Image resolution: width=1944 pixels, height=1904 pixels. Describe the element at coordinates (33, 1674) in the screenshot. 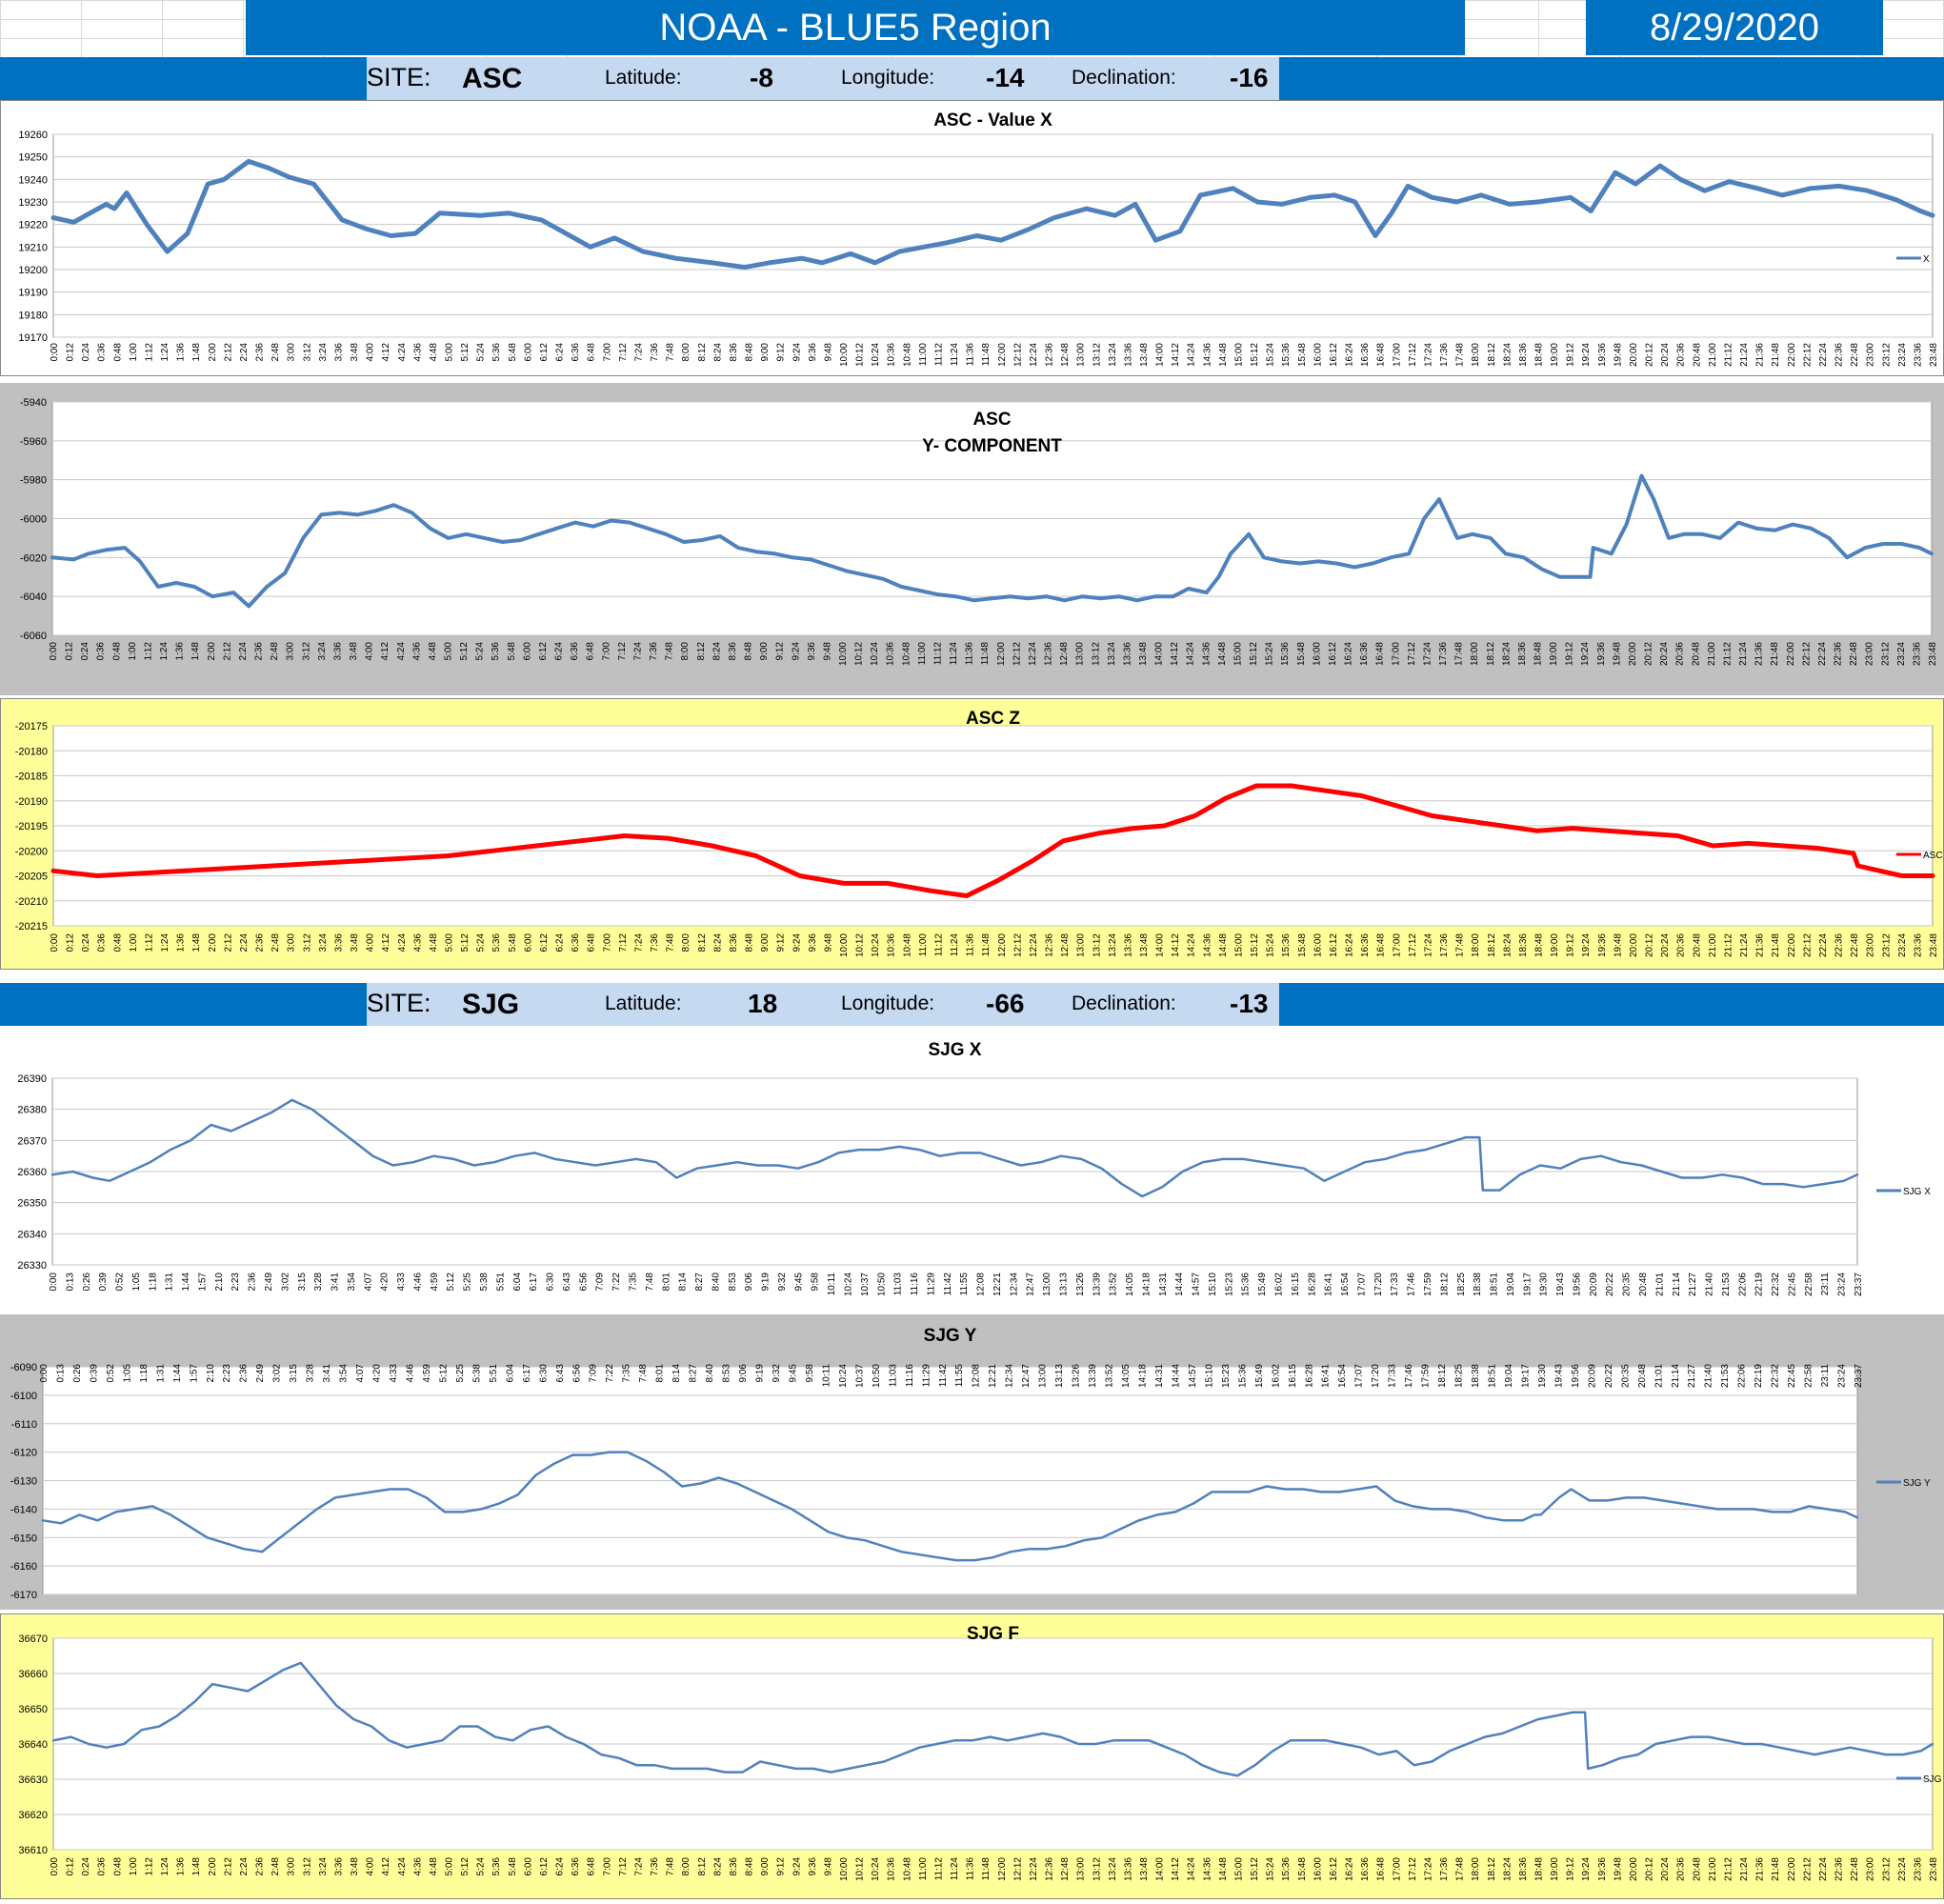

I see `y-tick-label: 36660` at that location.